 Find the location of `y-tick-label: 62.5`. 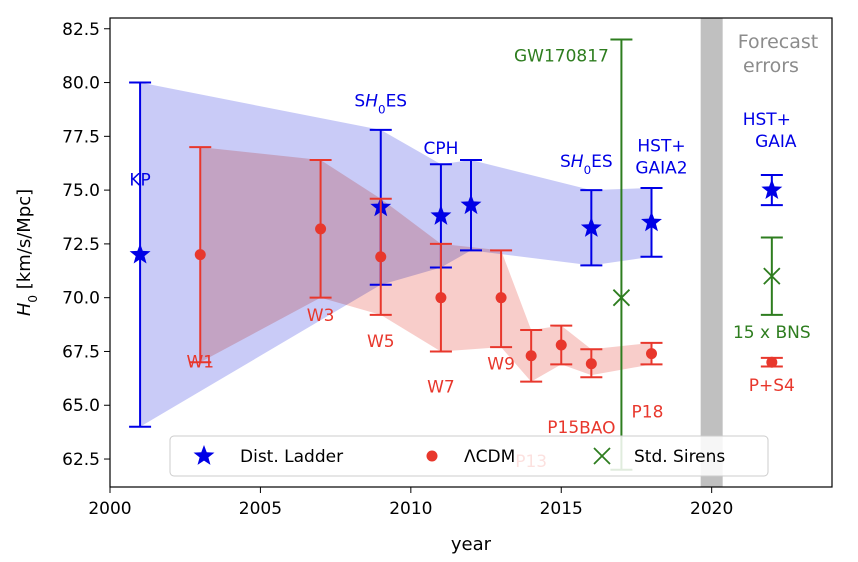

y-tick-label: 62.5 is located at coordinates (81, 460).